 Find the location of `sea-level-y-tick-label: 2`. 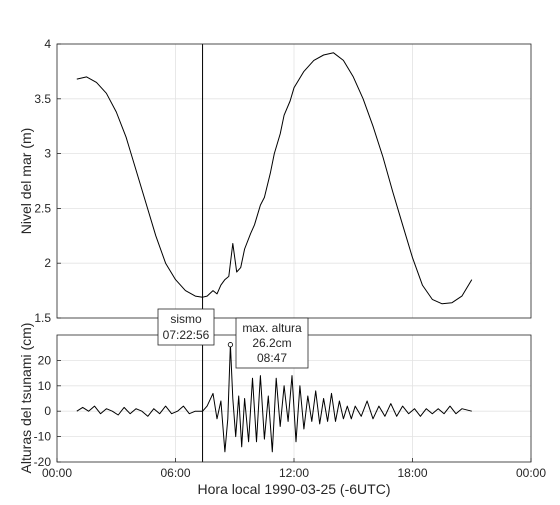

sea-level-y-tick-label: 2 is located at coordinates (47, 263).